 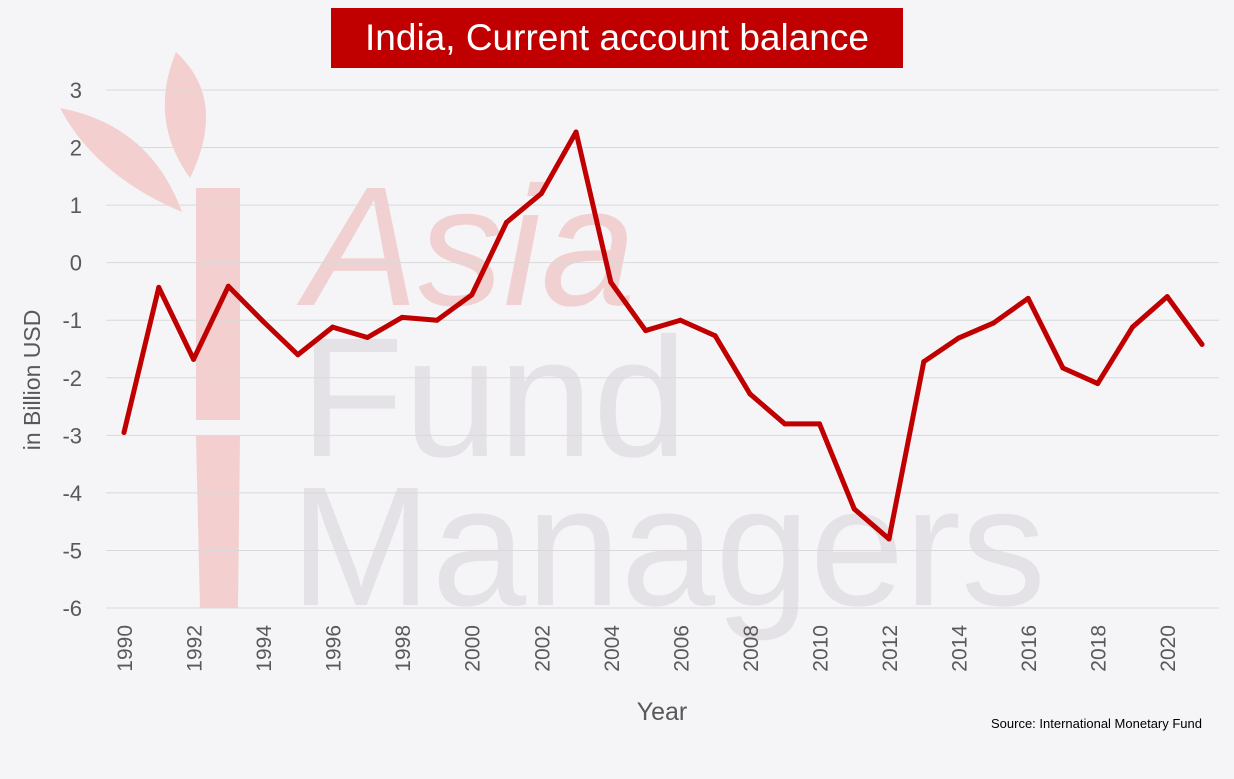 What do you see at coordinates (76, 148) in the screenshot?
I see `y-tick-label: 2` at bounding box center [76, 148].